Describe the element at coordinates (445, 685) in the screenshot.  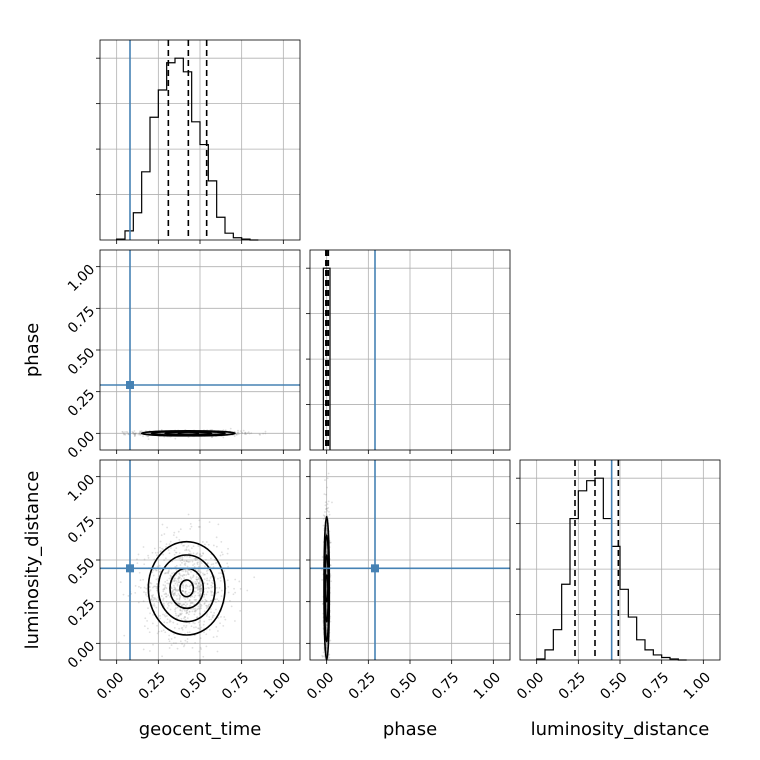
I see `x-tick-label: 0.75` at that location.